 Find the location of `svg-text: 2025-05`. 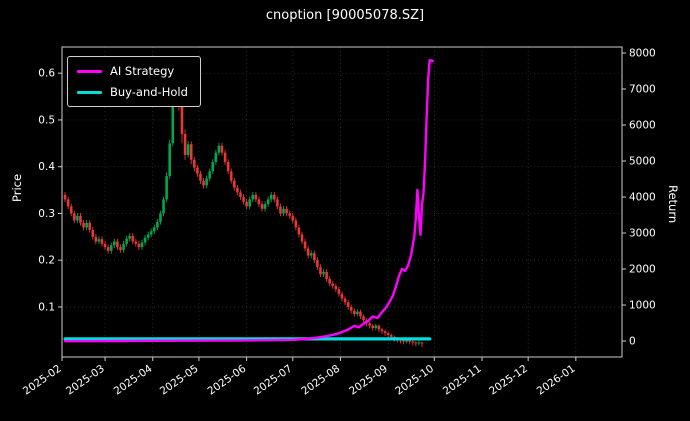

svg-text: 2025-05 is located at coordinates (179, 380).